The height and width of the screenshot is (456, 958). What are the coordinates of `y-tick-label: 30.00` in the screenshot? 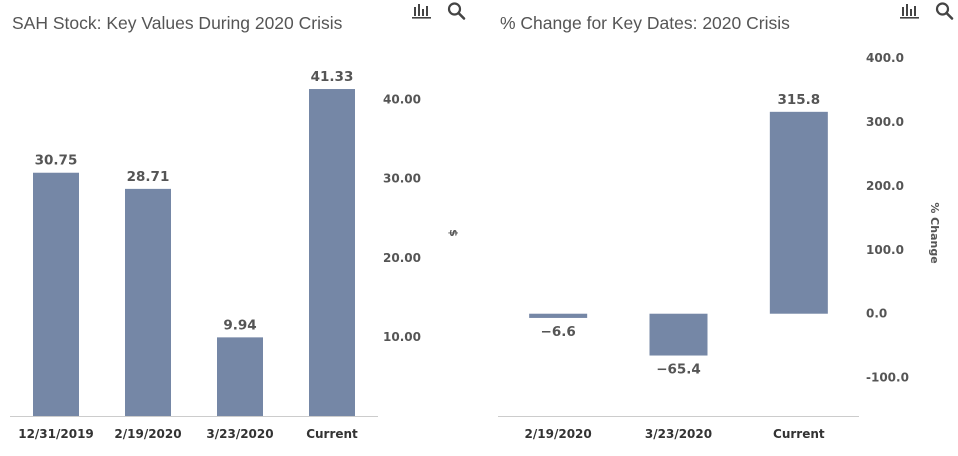 It's located at (402, 179).